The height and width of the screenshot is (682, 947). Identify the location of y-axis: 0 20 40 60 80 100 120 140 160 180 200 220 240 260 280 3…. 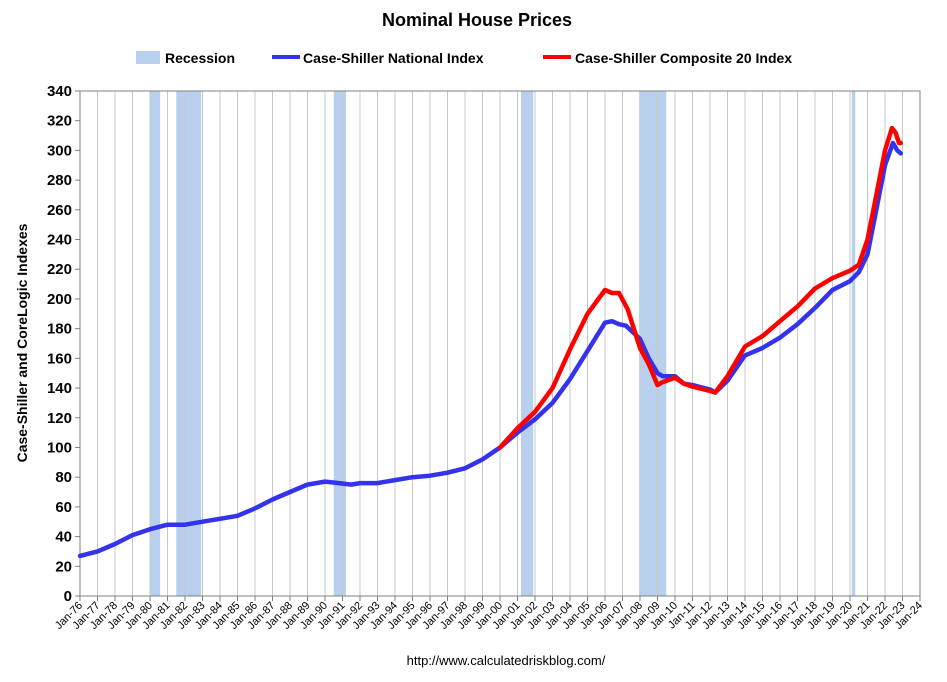
(63, 344).